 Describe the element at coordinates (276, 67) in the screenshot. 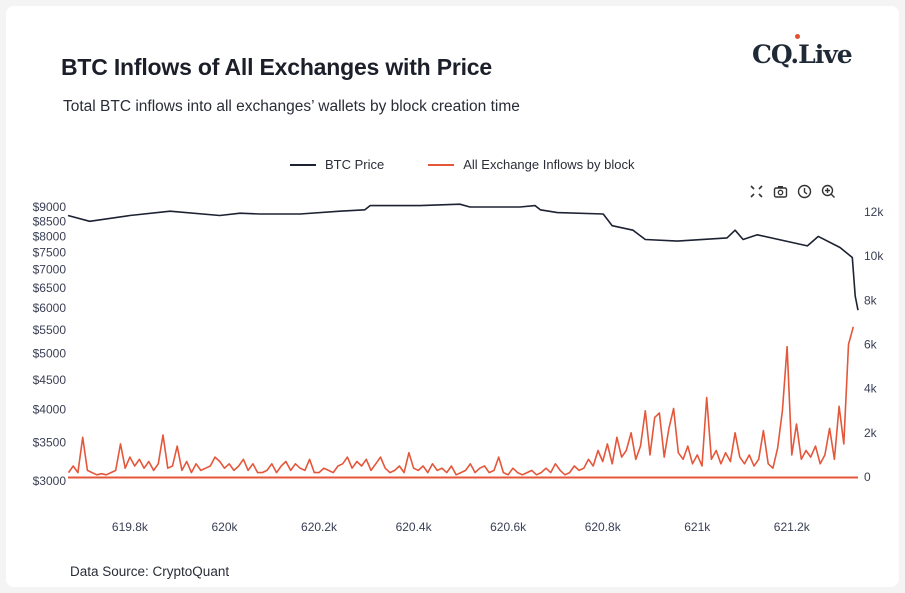

I see `chart-title: BTC Inflows of All Exchanges with Price` at that location.